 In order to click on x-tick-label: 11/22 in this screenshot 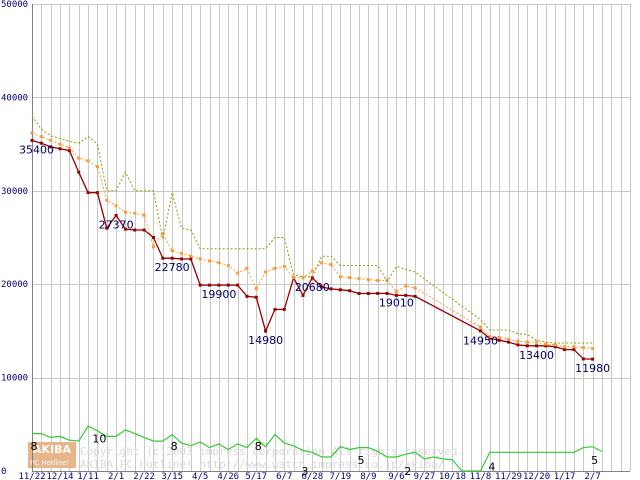, I will do `click(31, 476)`.